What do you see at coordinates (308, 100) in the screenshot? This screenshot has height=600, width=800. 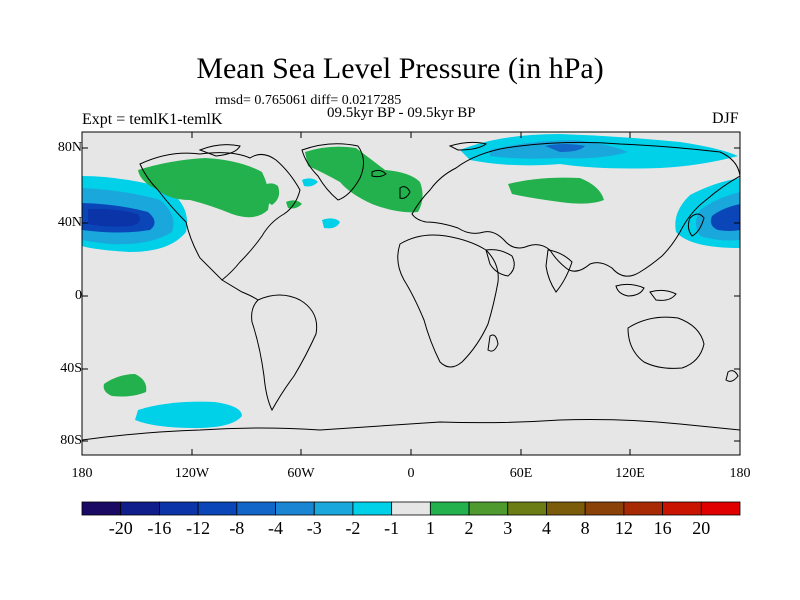 I see `stats-label: rmsd= 0.765061 diff= 0.0217285` at bounding box center [308, 100].